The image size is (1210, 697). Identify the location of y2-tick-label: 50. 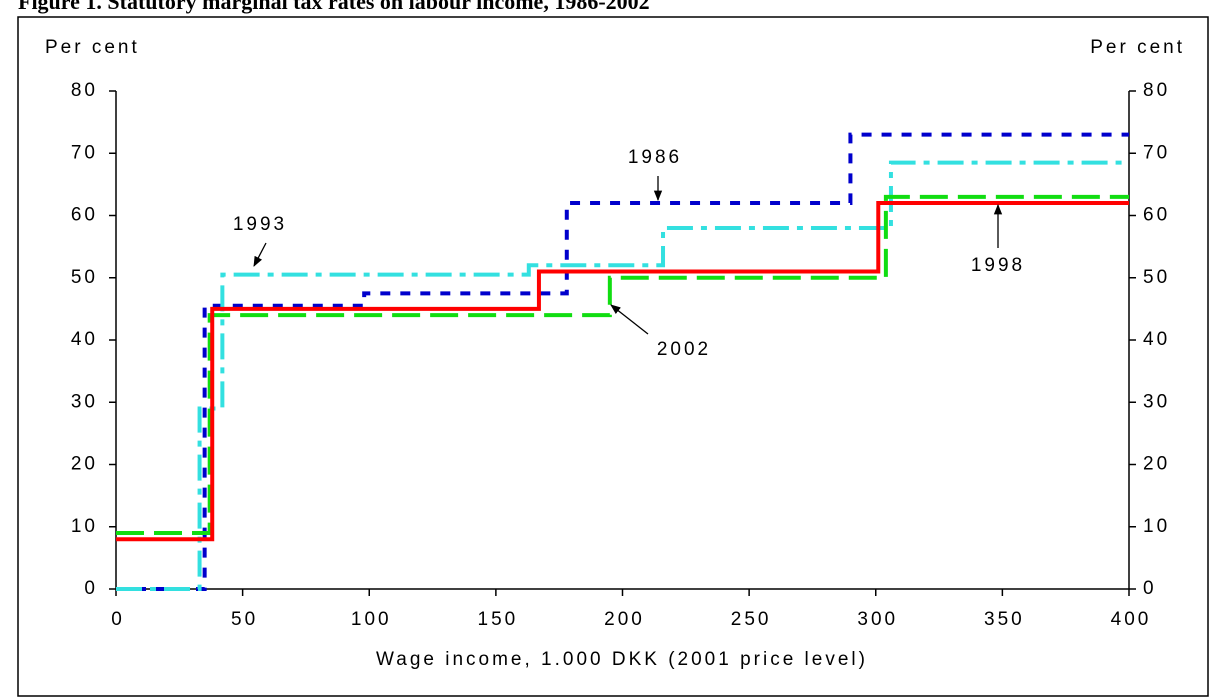
(1156, 277).